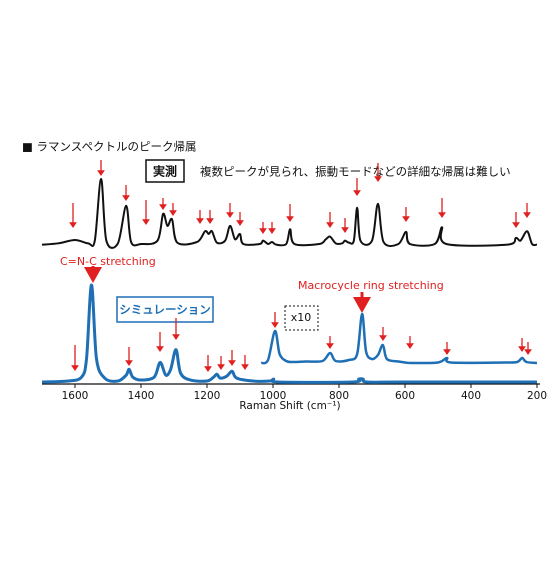  What do you see at coordinates (405, 396) in the screenshot?
I see `x-tick-label: 600` at bounding box center [405, 396].